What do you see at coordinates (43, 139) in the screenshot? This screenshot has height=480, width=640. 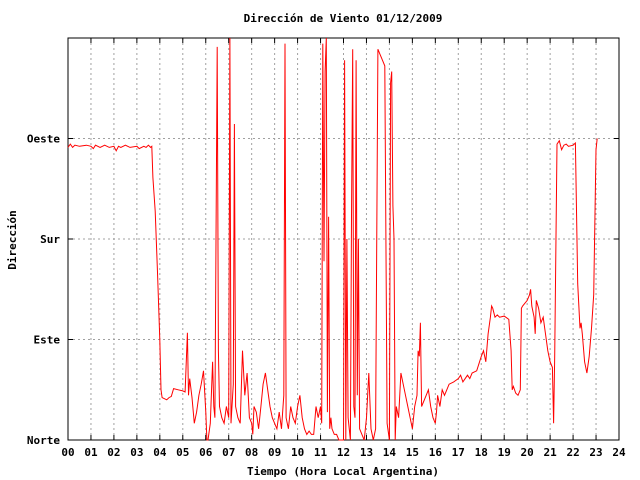 I see `y-tick-label: Oeste` at bounding box center [43, 139].